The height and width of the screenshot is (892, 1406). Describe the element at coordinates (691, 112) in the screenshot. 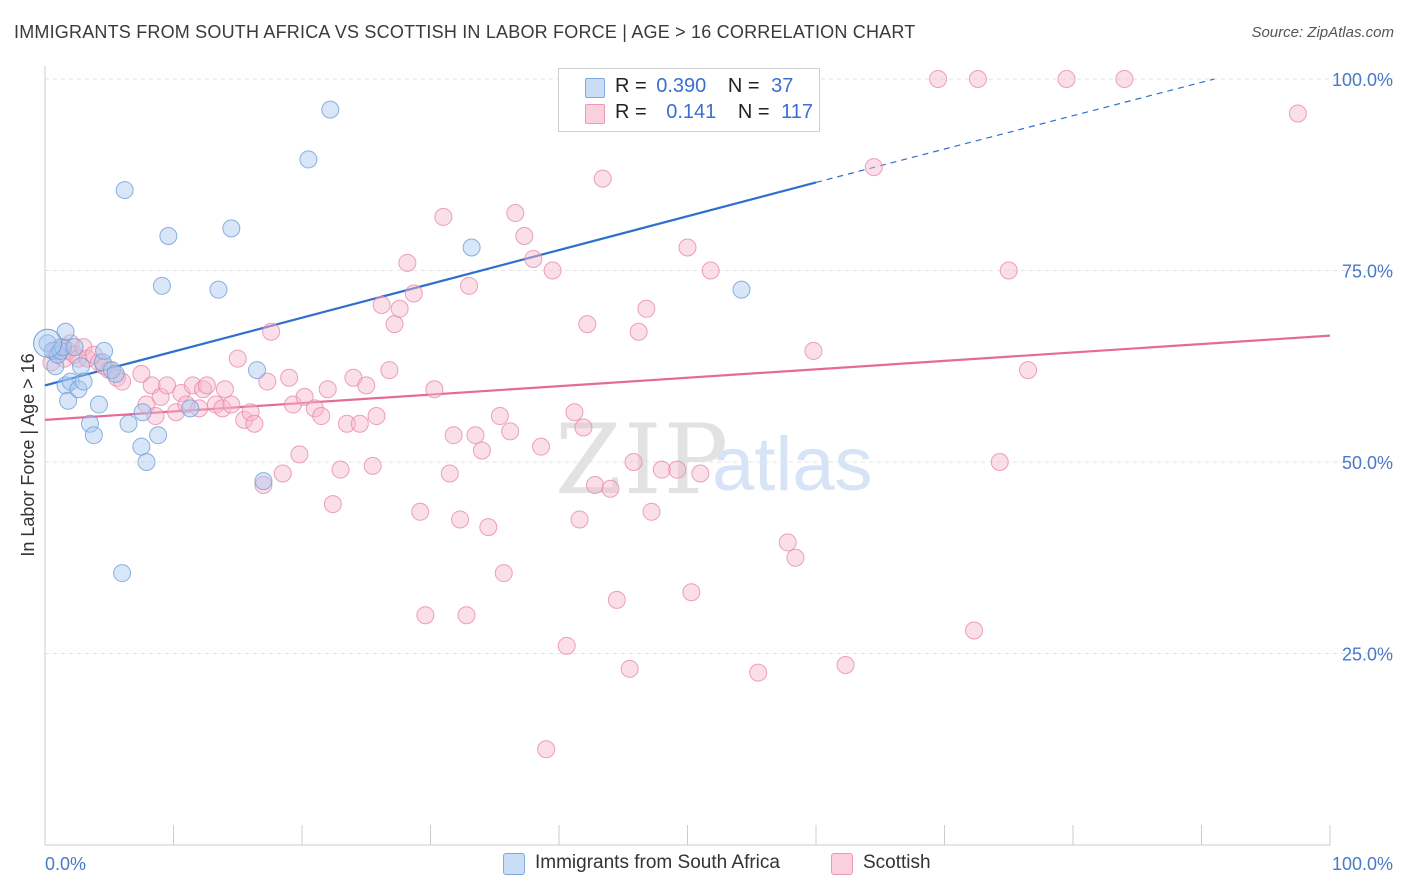

I see `legend-r-value: 0.141` at that location.